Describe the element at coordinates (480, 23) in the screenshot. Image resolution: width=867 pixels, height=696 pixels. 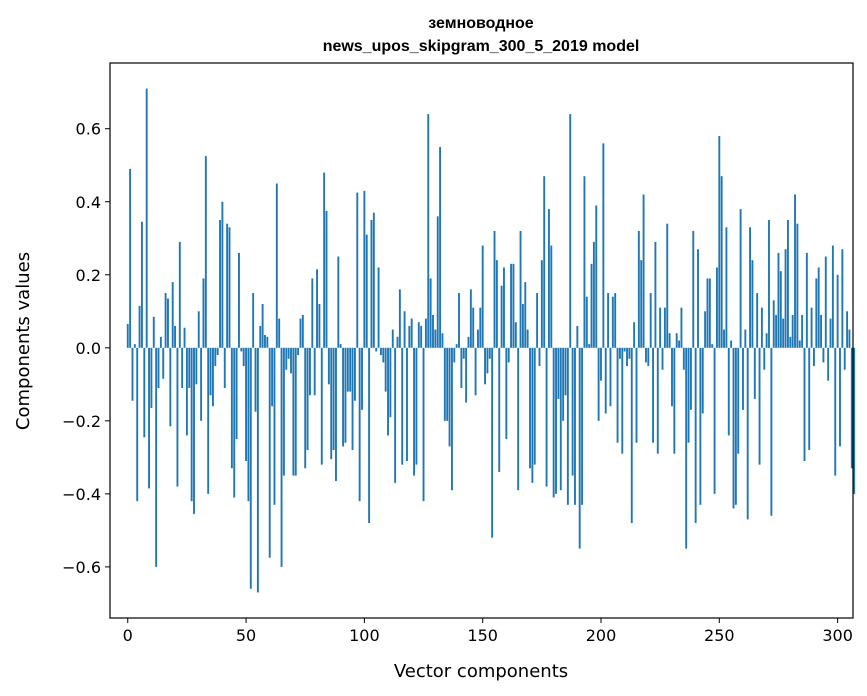
I see `chart-title: земноводное` at that location.